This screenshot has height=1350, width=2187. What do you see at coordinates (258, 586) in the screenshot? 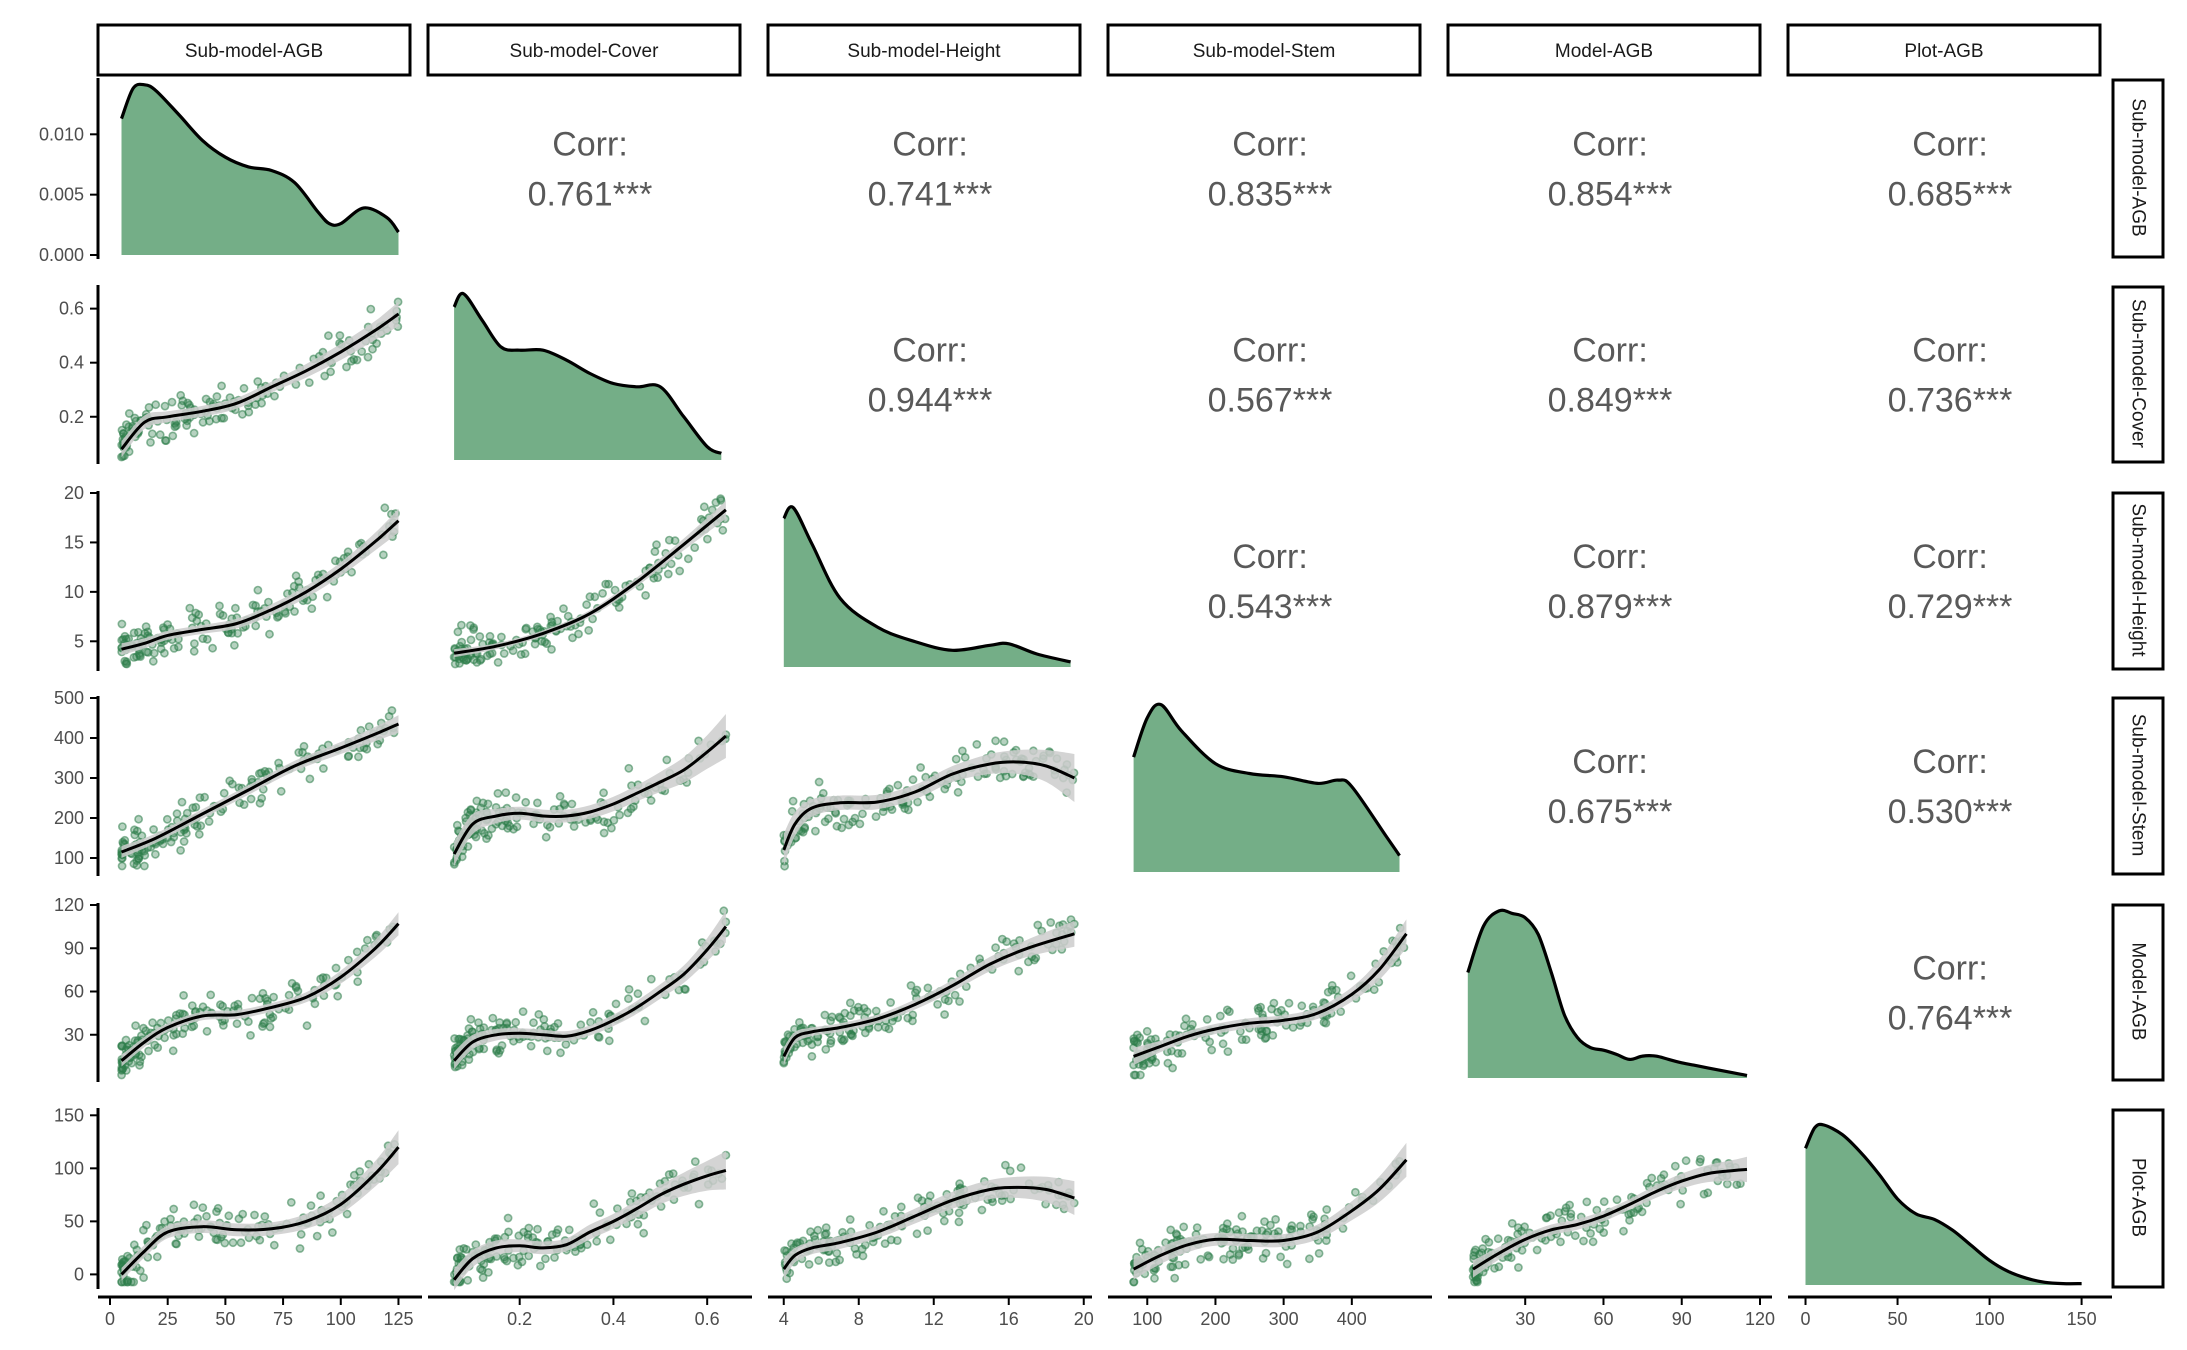
I see `panel-sub-model-height-vs-sub-model-agb` at bounding box center [258, 586].